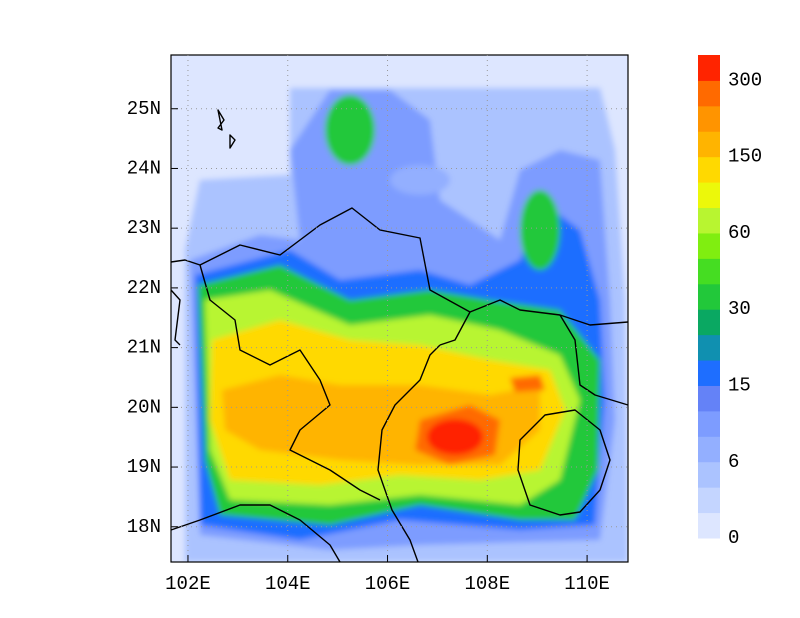 This screenshot has height=618, width=800. Describe the element at coordinates (144, 527) in the screenshot. I see `y-tick-label: 18N` at that location.